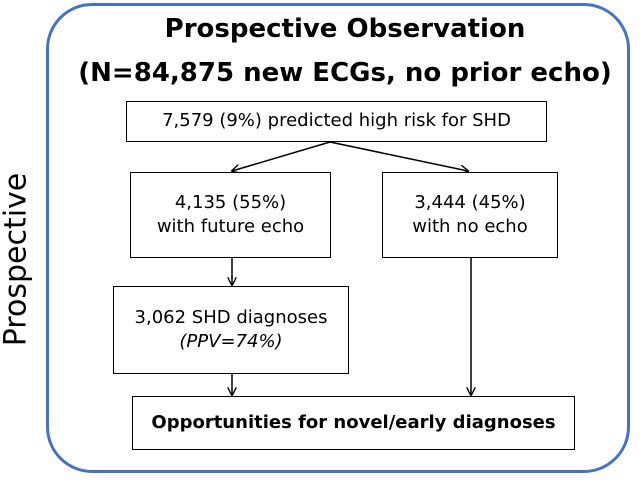 This screenshot has height=484, width=644. I want to click on box-opportunities-text: Opportunities for novel/early diagnoses, so click(353, 422).